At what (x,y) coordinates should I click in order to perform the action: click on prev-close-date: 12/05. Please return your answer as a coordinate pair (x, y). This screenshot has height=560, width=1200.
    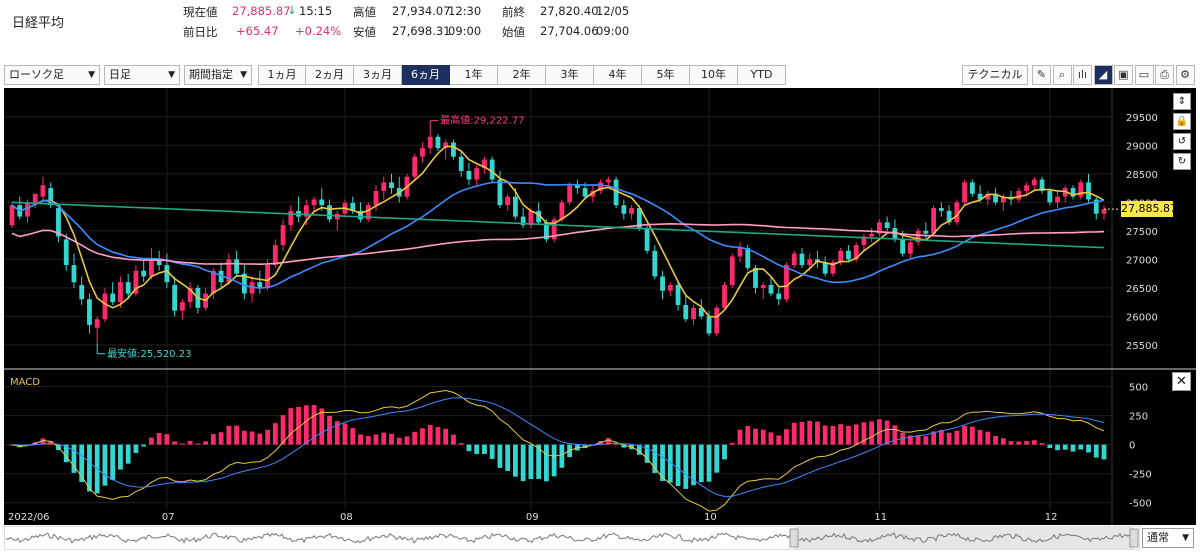
    Looking at the image, I should click on (613, 11).